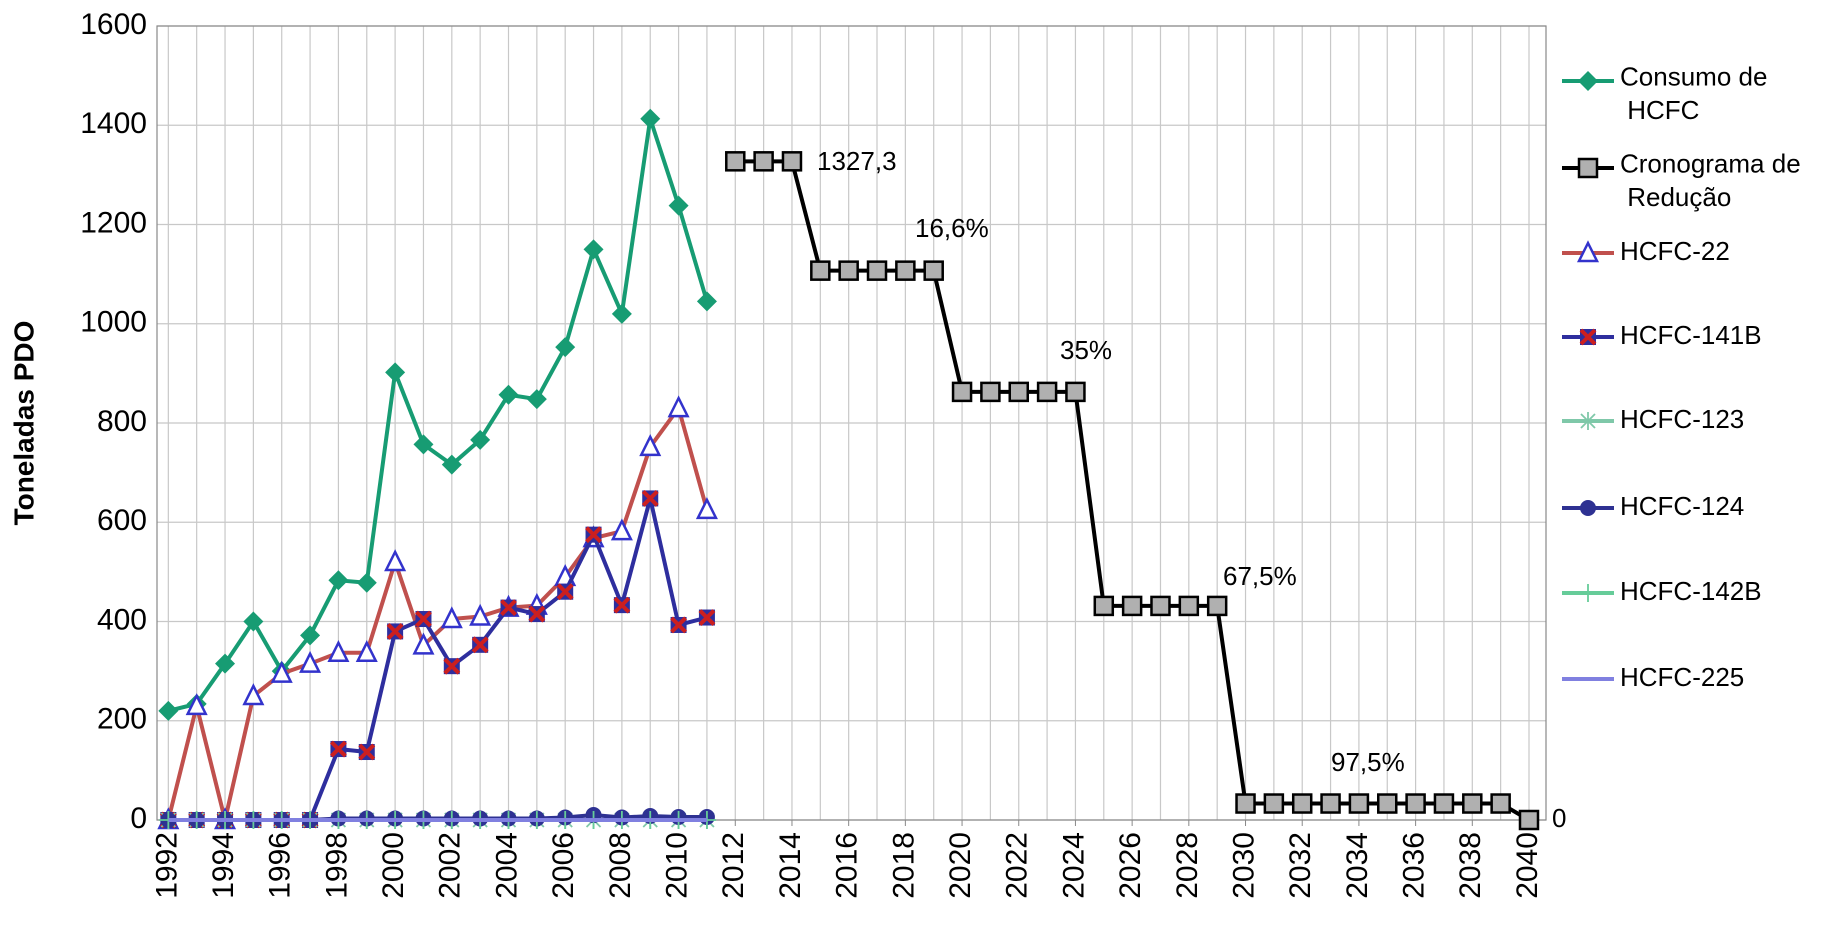 This screenshot has height=929, width=1823. I want to click on annotation: 97,5%, so click(1368, 762).